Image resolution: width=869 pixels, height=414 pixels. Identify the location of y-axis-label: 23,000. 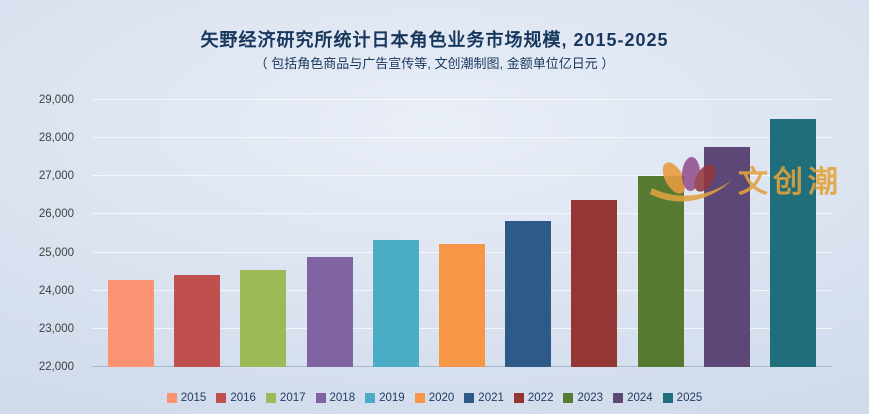
(56, 328).